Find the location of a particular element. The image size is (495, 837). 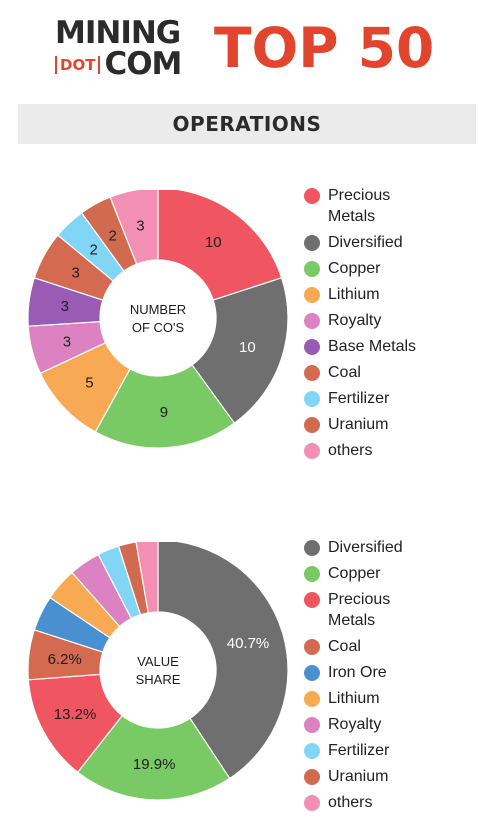

number-chart-slice-others is located at coordinates (134, 227).